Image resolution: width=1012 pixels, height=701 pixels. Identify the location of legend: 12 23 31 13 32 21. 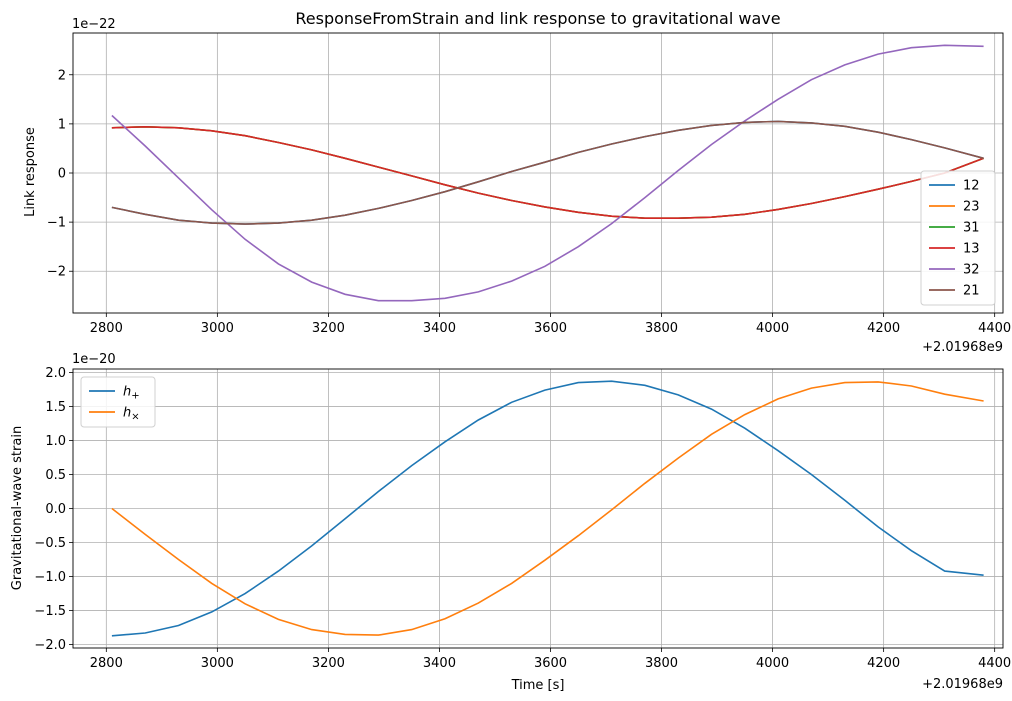
(958, 238).